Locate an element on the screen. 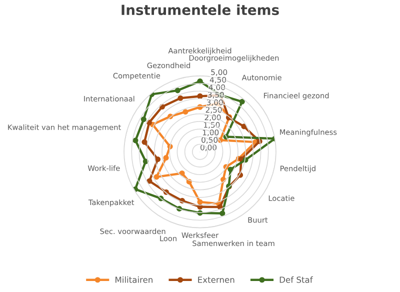 The height and width of the screenshot is (292, 400). legend-label: Militairen is located at coordinates (134, 279).